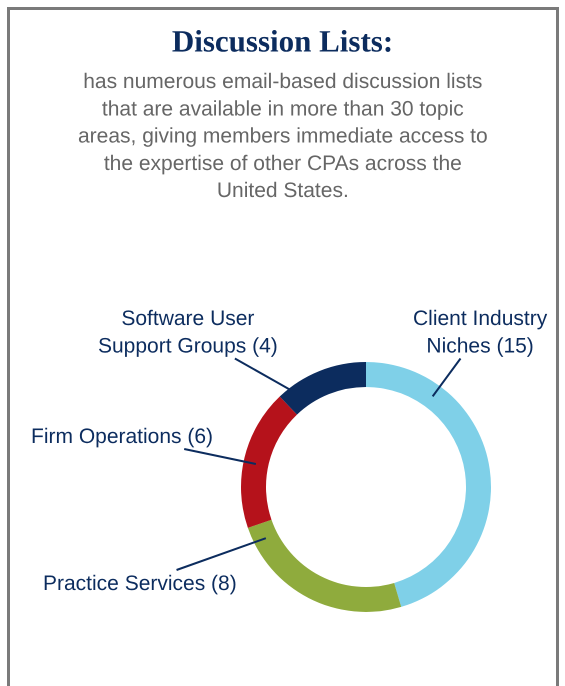  I want to click on slice-label: Firm Operations (6), so click(122, 436).